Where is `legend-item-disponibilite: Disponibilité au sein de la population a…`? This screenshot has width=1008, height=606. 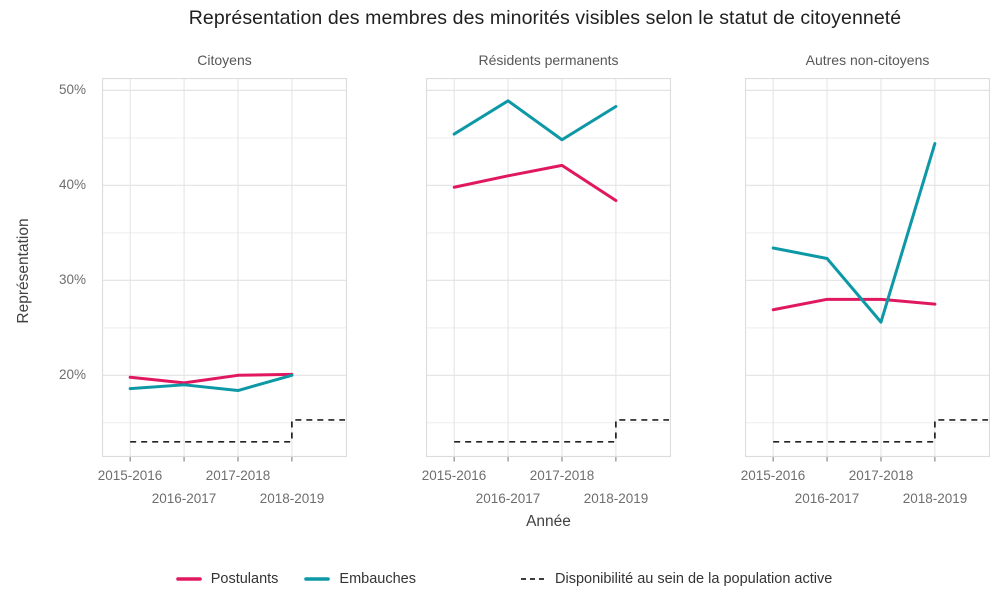 legend-item-disponibilite: Disponibilité au sein de la population a… is located at coordinates (676, 579).